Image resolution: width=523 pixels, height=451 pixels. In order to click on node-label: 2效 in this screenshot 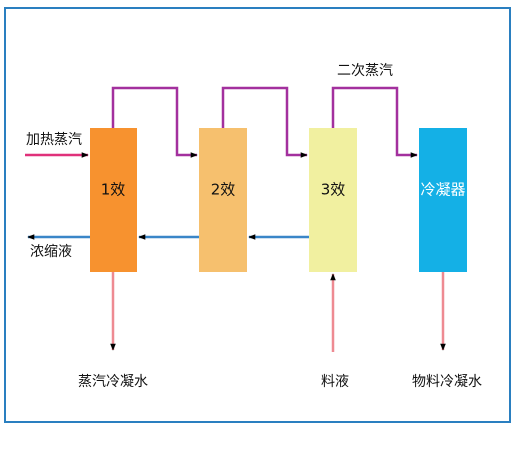, I will do `click(223, 190)`.